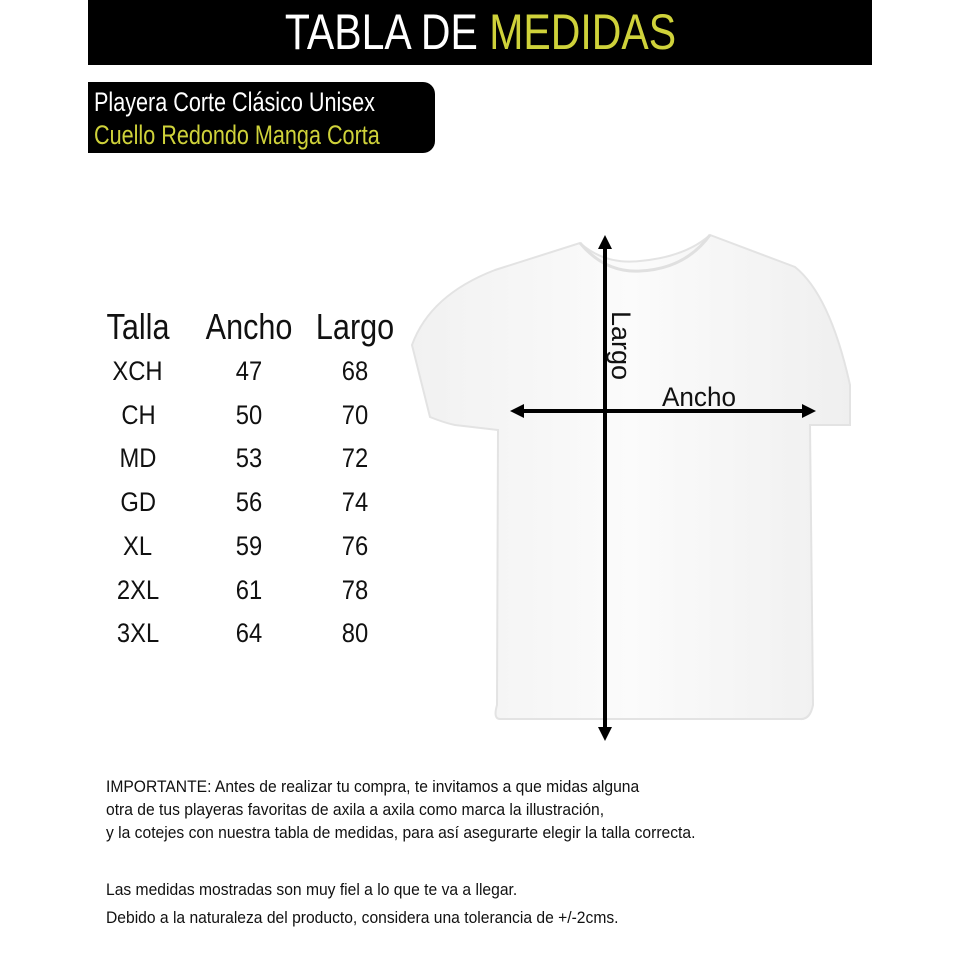 The image size is (960, 960). What do you see at coordinates (605, 734) in the screenshot?
I see `length-arrow-bottom-head` at bounding box center [605, 734].